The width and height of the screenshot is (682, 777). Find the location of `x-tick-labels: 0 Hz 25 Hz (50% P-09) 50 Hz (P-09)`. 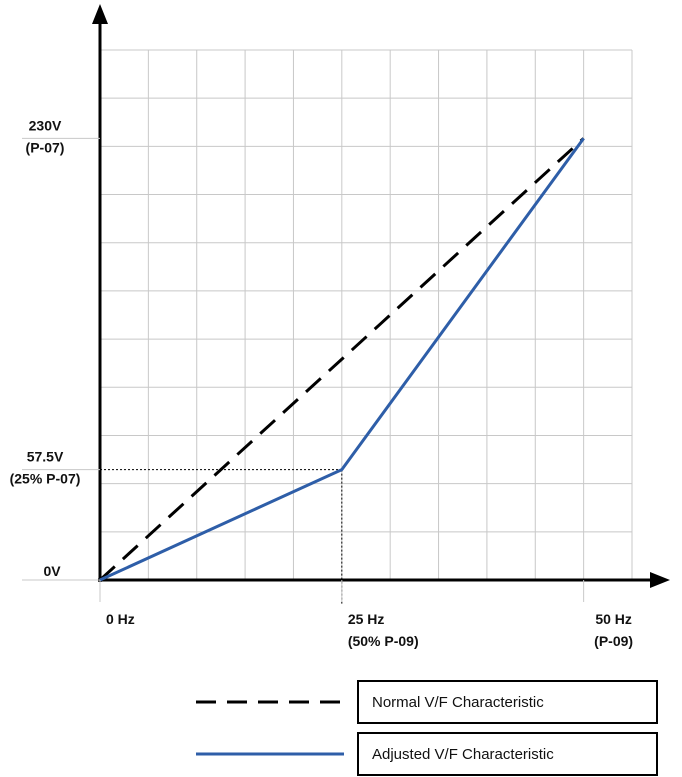

x-tick-labels: 0 Hz 25 Hz (50% P-09) 50 Hz (P-09) is located at coordinates (366, 614).